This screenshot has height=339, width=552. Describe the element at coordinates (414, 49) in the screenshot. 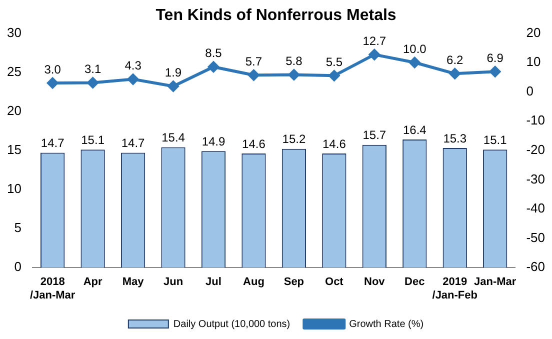

I see `data-label: 10.0` at that location.